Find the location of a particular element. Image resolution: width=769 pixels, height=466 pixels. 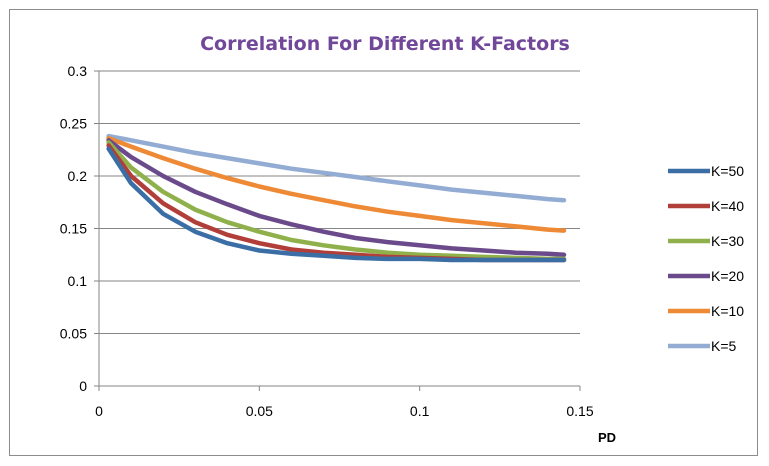

y-tick-label: 0.15 is located at coordinates (73, 229).